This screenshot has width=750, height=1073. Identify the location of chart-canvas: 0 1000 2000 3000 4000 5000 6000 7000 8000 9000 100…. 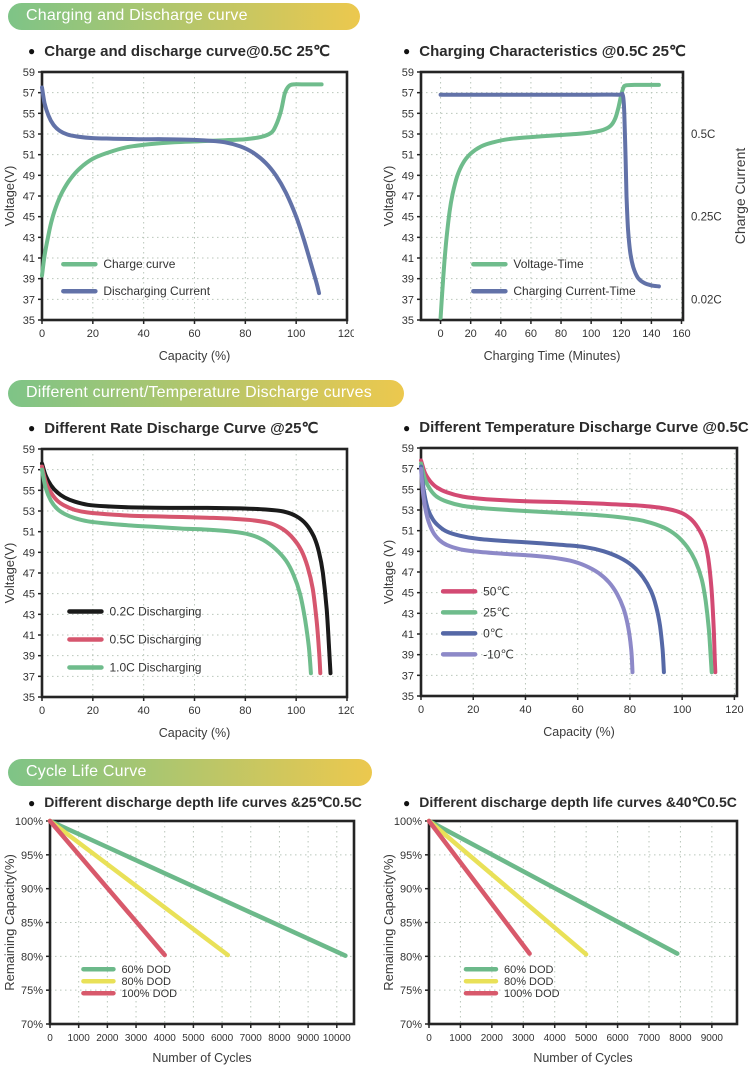
(188, 943).